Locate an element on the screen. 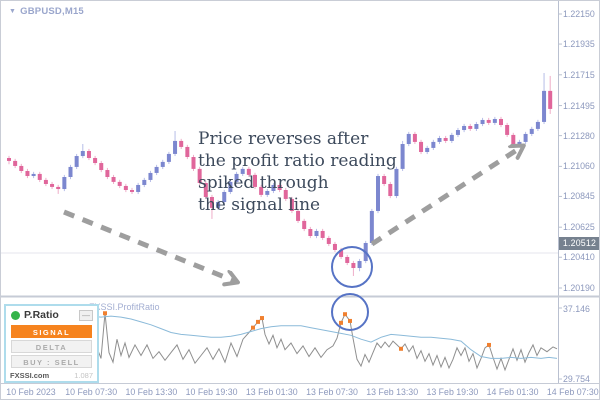  time-axis-label: 13 Feb 01:30 is located at coordinates (271, 392).